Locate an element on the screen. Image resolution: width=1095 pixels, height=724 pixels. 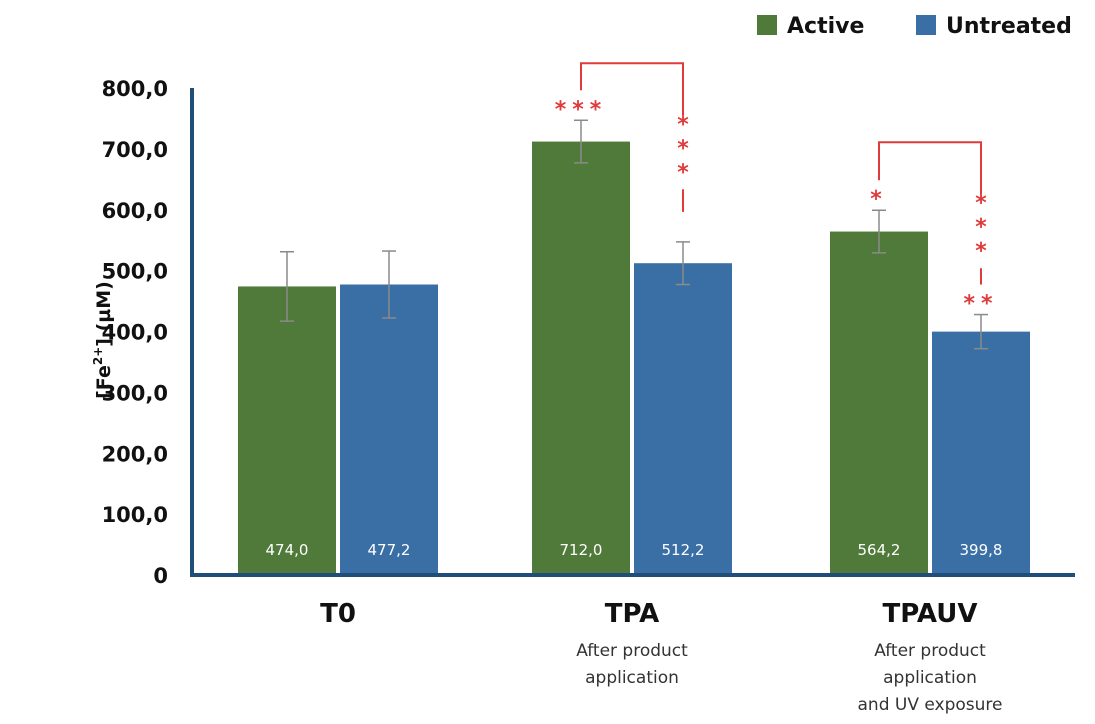
y-tick-label: 0 is located at coordinates (160, 576).